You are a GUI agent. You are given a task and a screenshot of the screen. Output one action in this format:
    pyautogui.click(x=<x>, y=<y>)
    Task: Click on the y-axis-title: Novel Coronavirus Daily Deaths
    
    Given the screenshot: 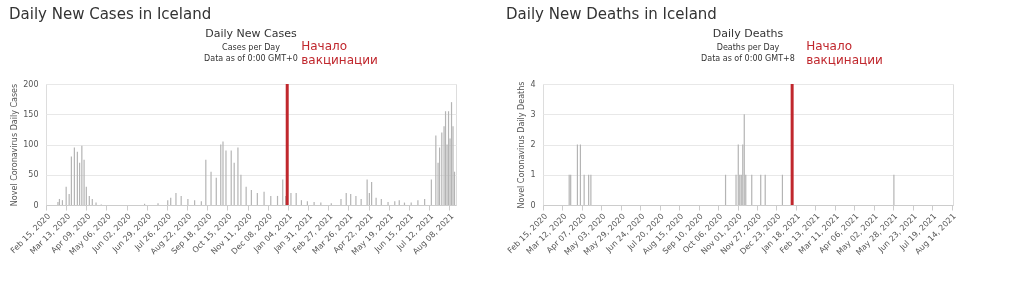 What is the action you would take?
    pyautogui.click(x=522, y=145)
    